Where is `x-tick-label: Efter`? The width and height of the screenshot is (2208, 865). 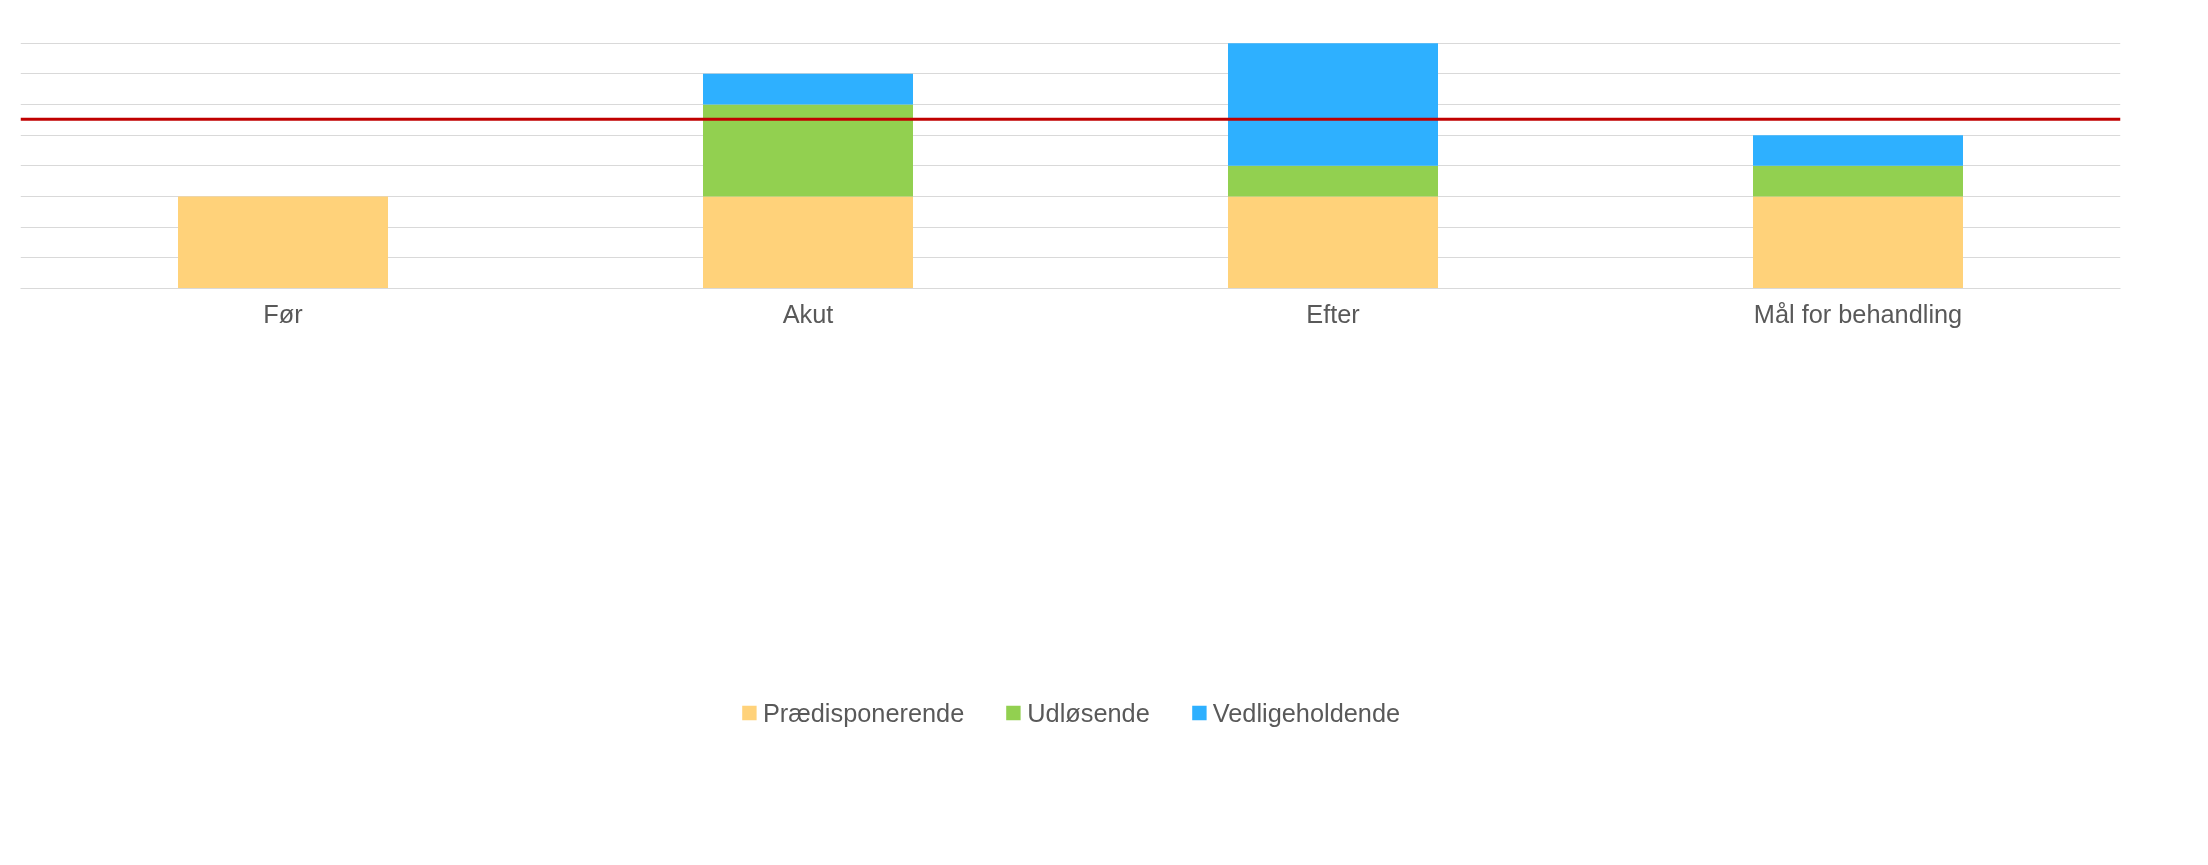 x-tick-label: Efter is located at coordinates (1333, 313).